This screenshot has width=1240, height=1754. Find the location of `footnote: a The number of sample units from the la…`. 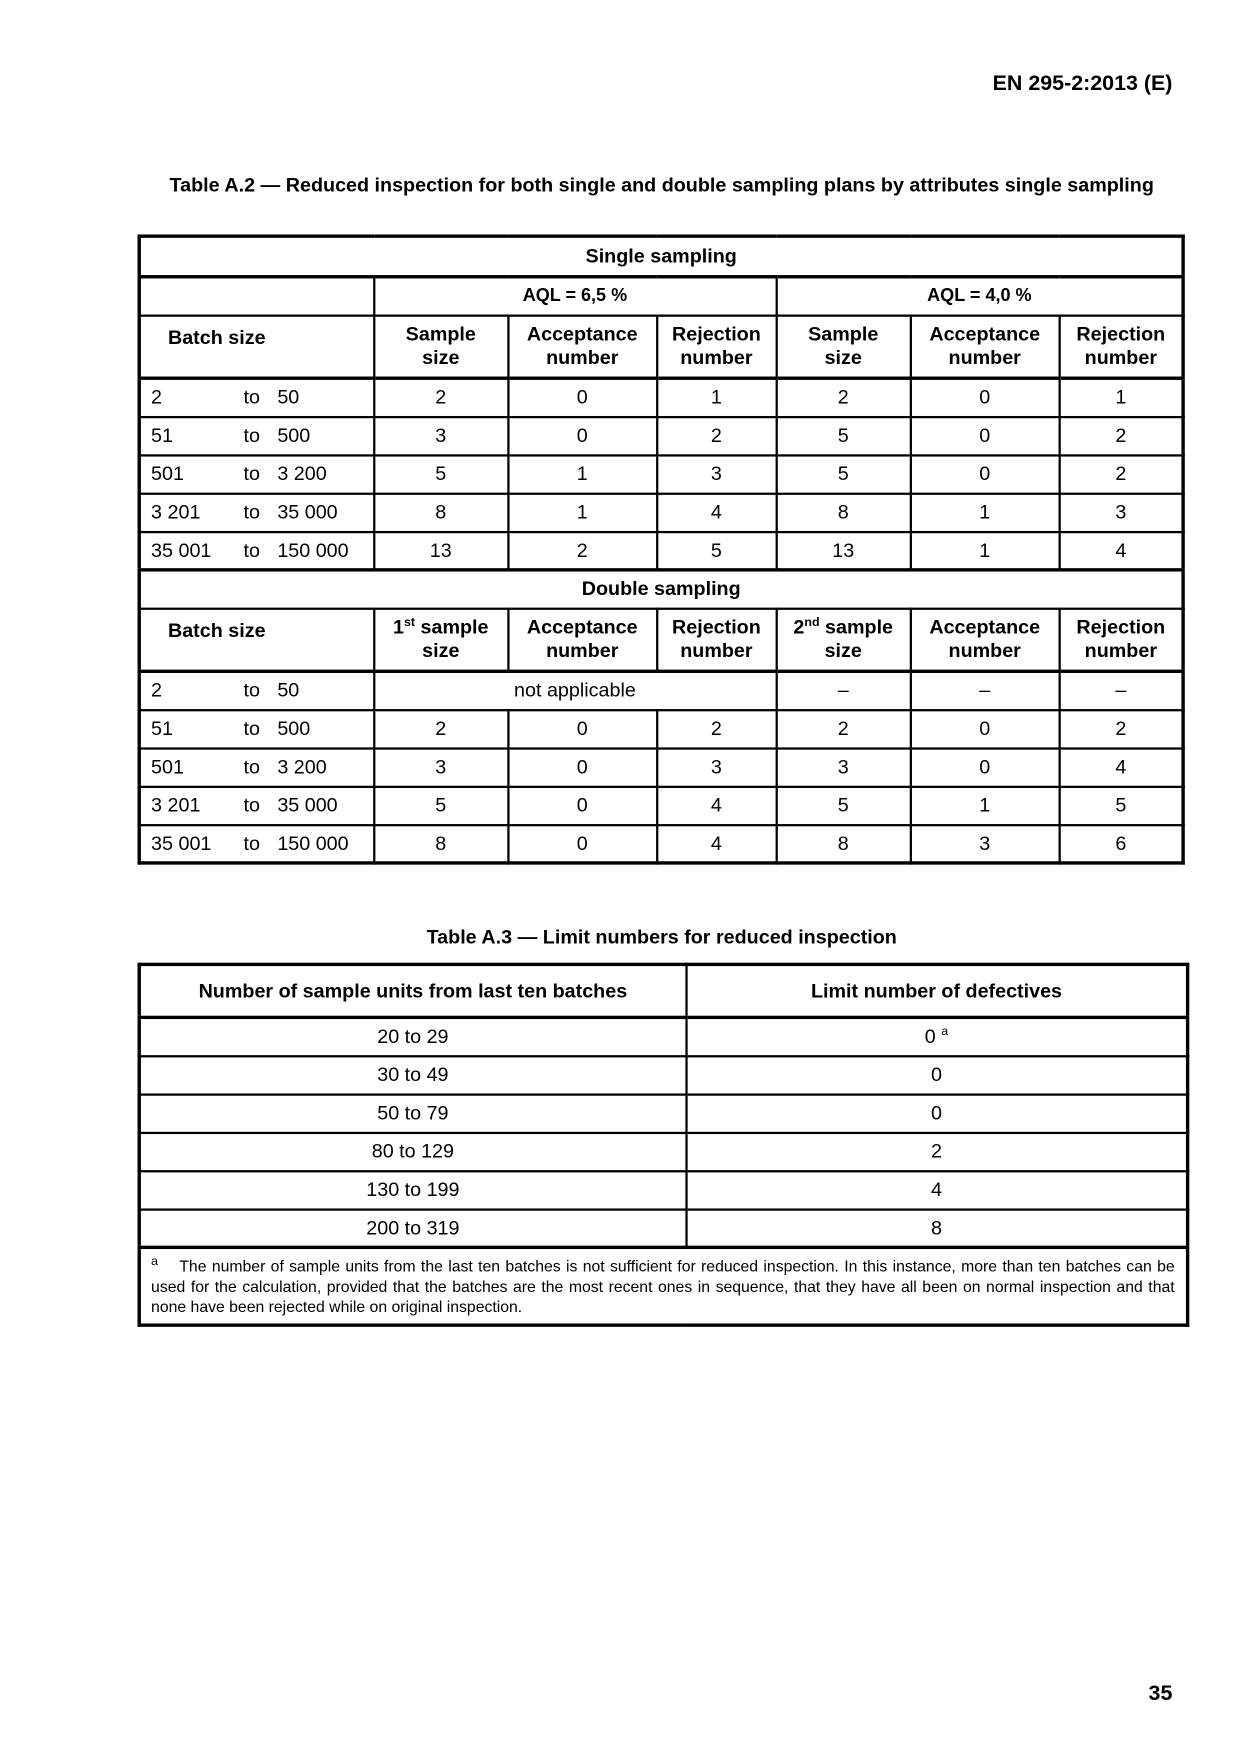

footnote: a The number of sample units from the la… is located at coordinates (663, 1286).